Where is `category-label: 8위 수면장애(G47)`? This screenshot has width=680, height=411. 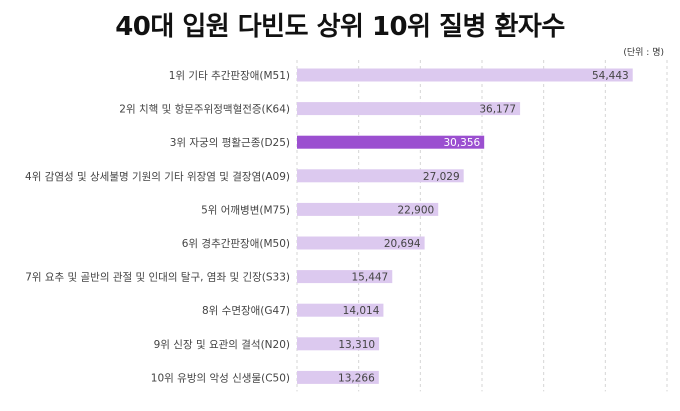
category-label: 8위 수면장애(G47) is located at coordinates (246, 310).